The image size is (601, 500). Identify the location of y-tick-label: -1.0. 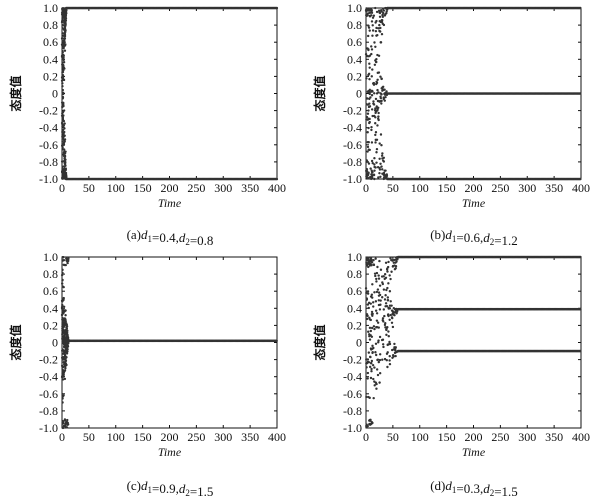
(48, 428).